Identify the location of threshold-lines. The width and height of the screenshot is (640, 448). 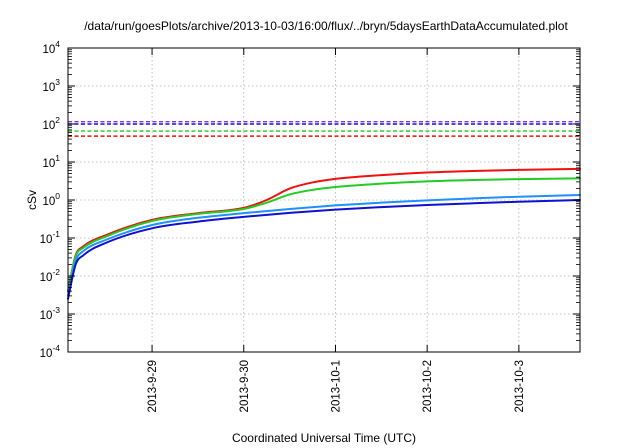
(324, 128).